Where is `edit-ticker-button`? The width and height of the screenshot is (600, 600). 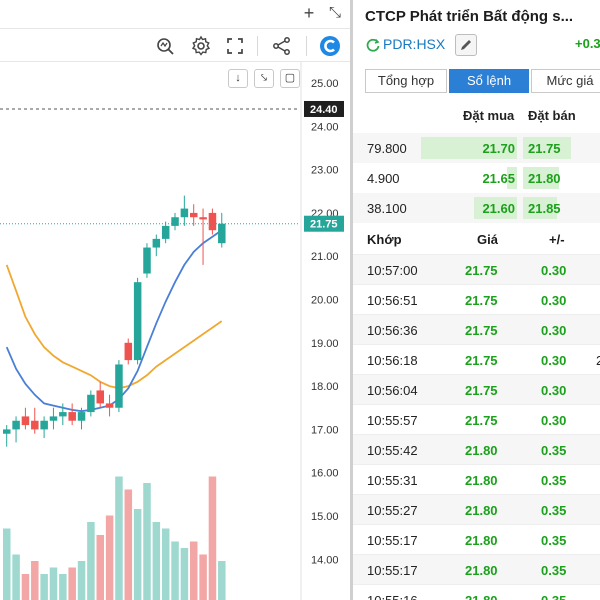
edit-ticker-button is located at coordinates (466, 45).